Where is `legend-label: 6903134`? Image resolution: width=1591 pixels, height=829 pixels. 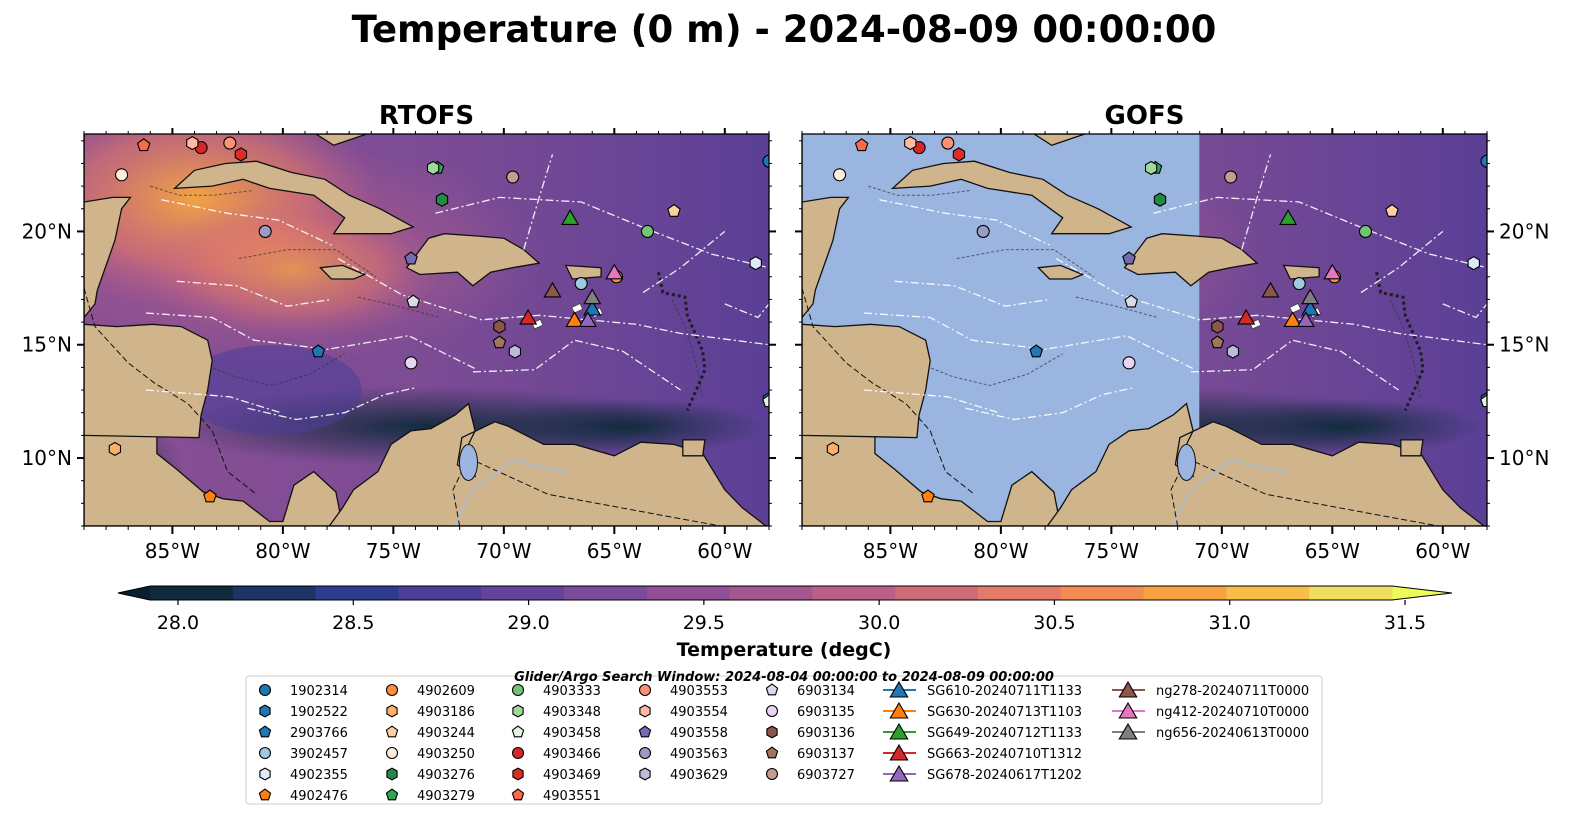
legend-label: 6903134 is located at coordinates (826, 691).